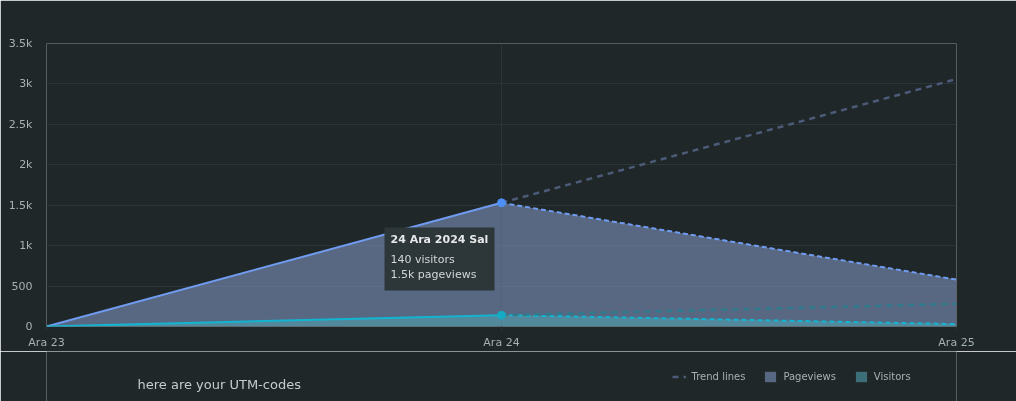 This screenshot has height=401, width=1016. Describe the element at coordinates (26, 246) in the screenshot. I see `y-tick-label: 1k` at that location.